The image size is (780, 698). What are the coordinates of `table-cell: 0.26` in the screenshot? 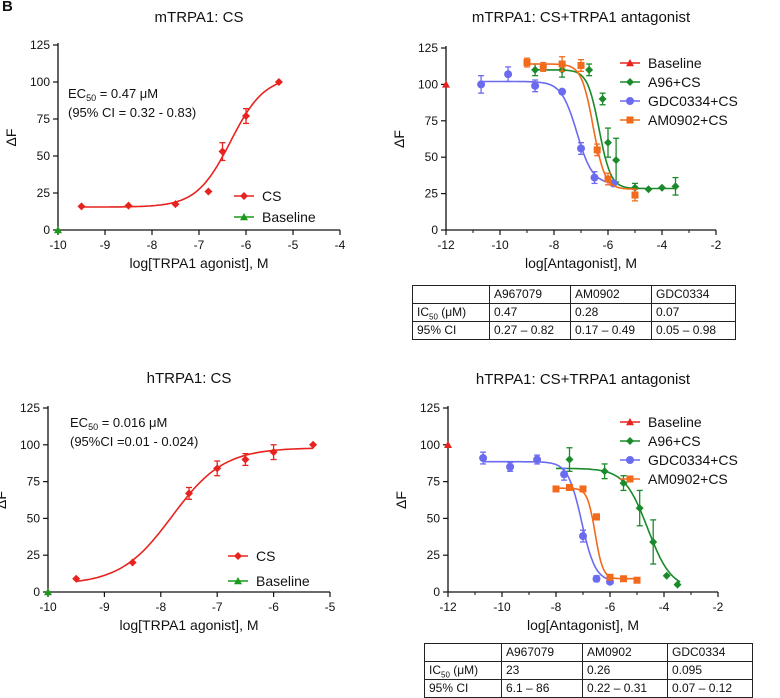 It's located at (625, 670).